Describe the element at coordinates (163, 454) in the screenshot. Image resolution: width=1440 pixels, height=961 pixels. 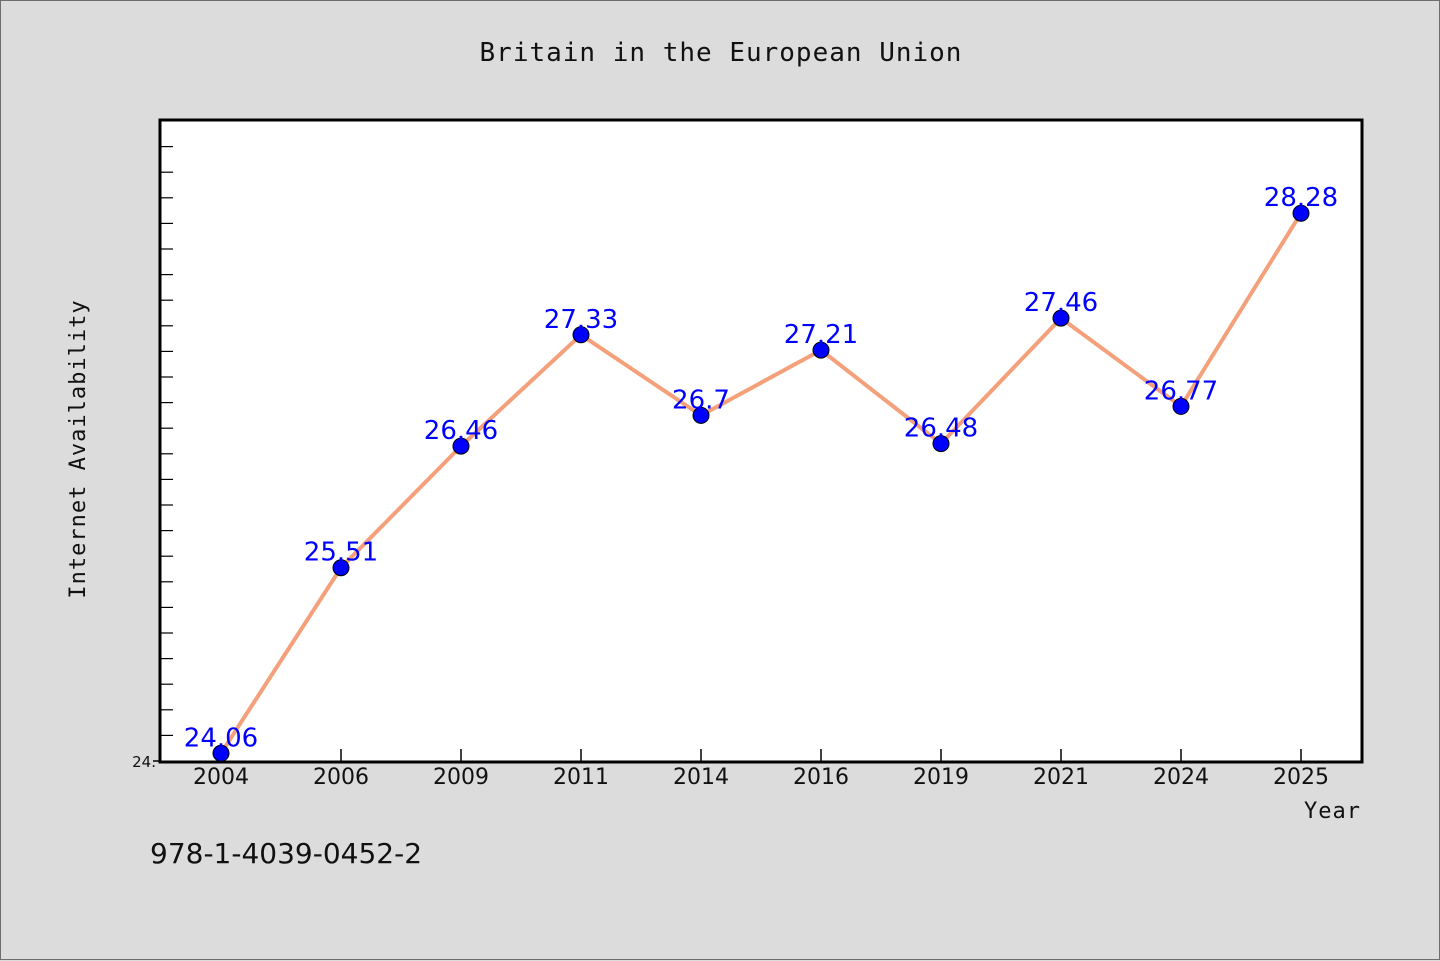
I see `y-axis-ticks` at that location.